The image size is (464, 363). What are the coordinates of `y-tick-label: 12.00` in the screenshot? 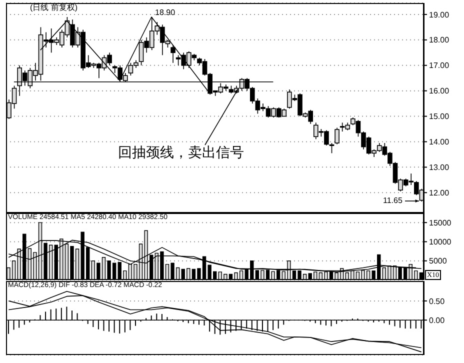 It's located at (439, 193).